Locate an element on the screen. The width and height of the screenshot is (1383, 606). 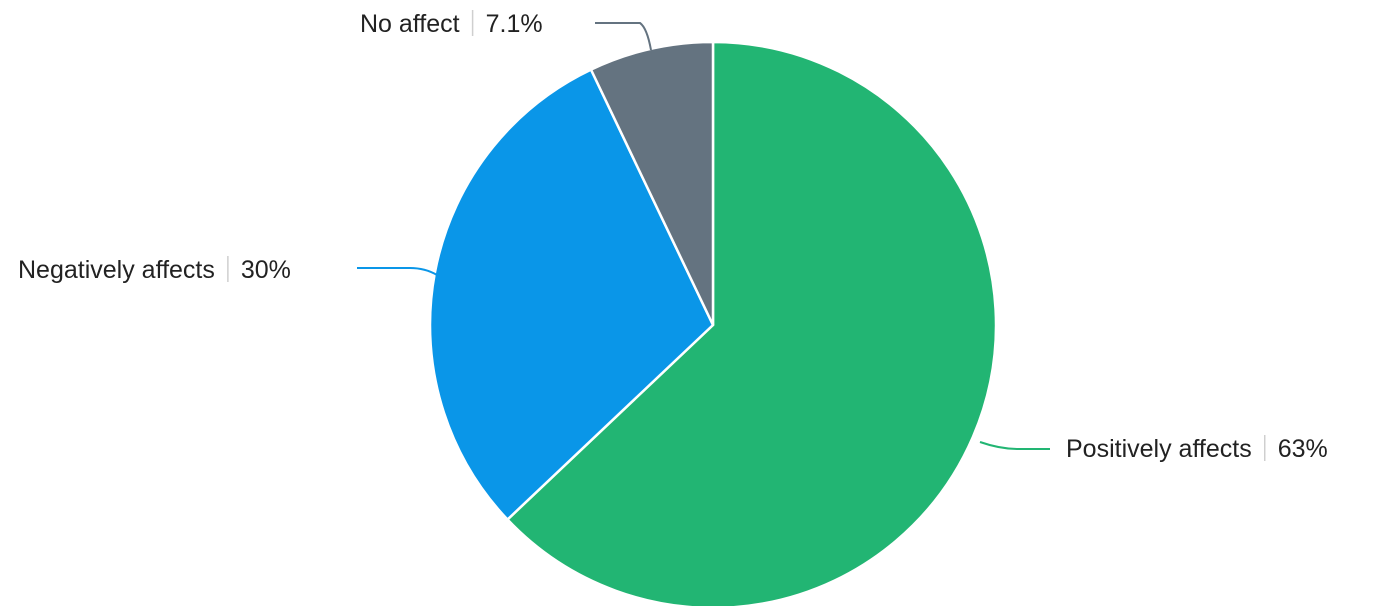
slice-label-name: Negatively affects is located at coordinates (116, 270).